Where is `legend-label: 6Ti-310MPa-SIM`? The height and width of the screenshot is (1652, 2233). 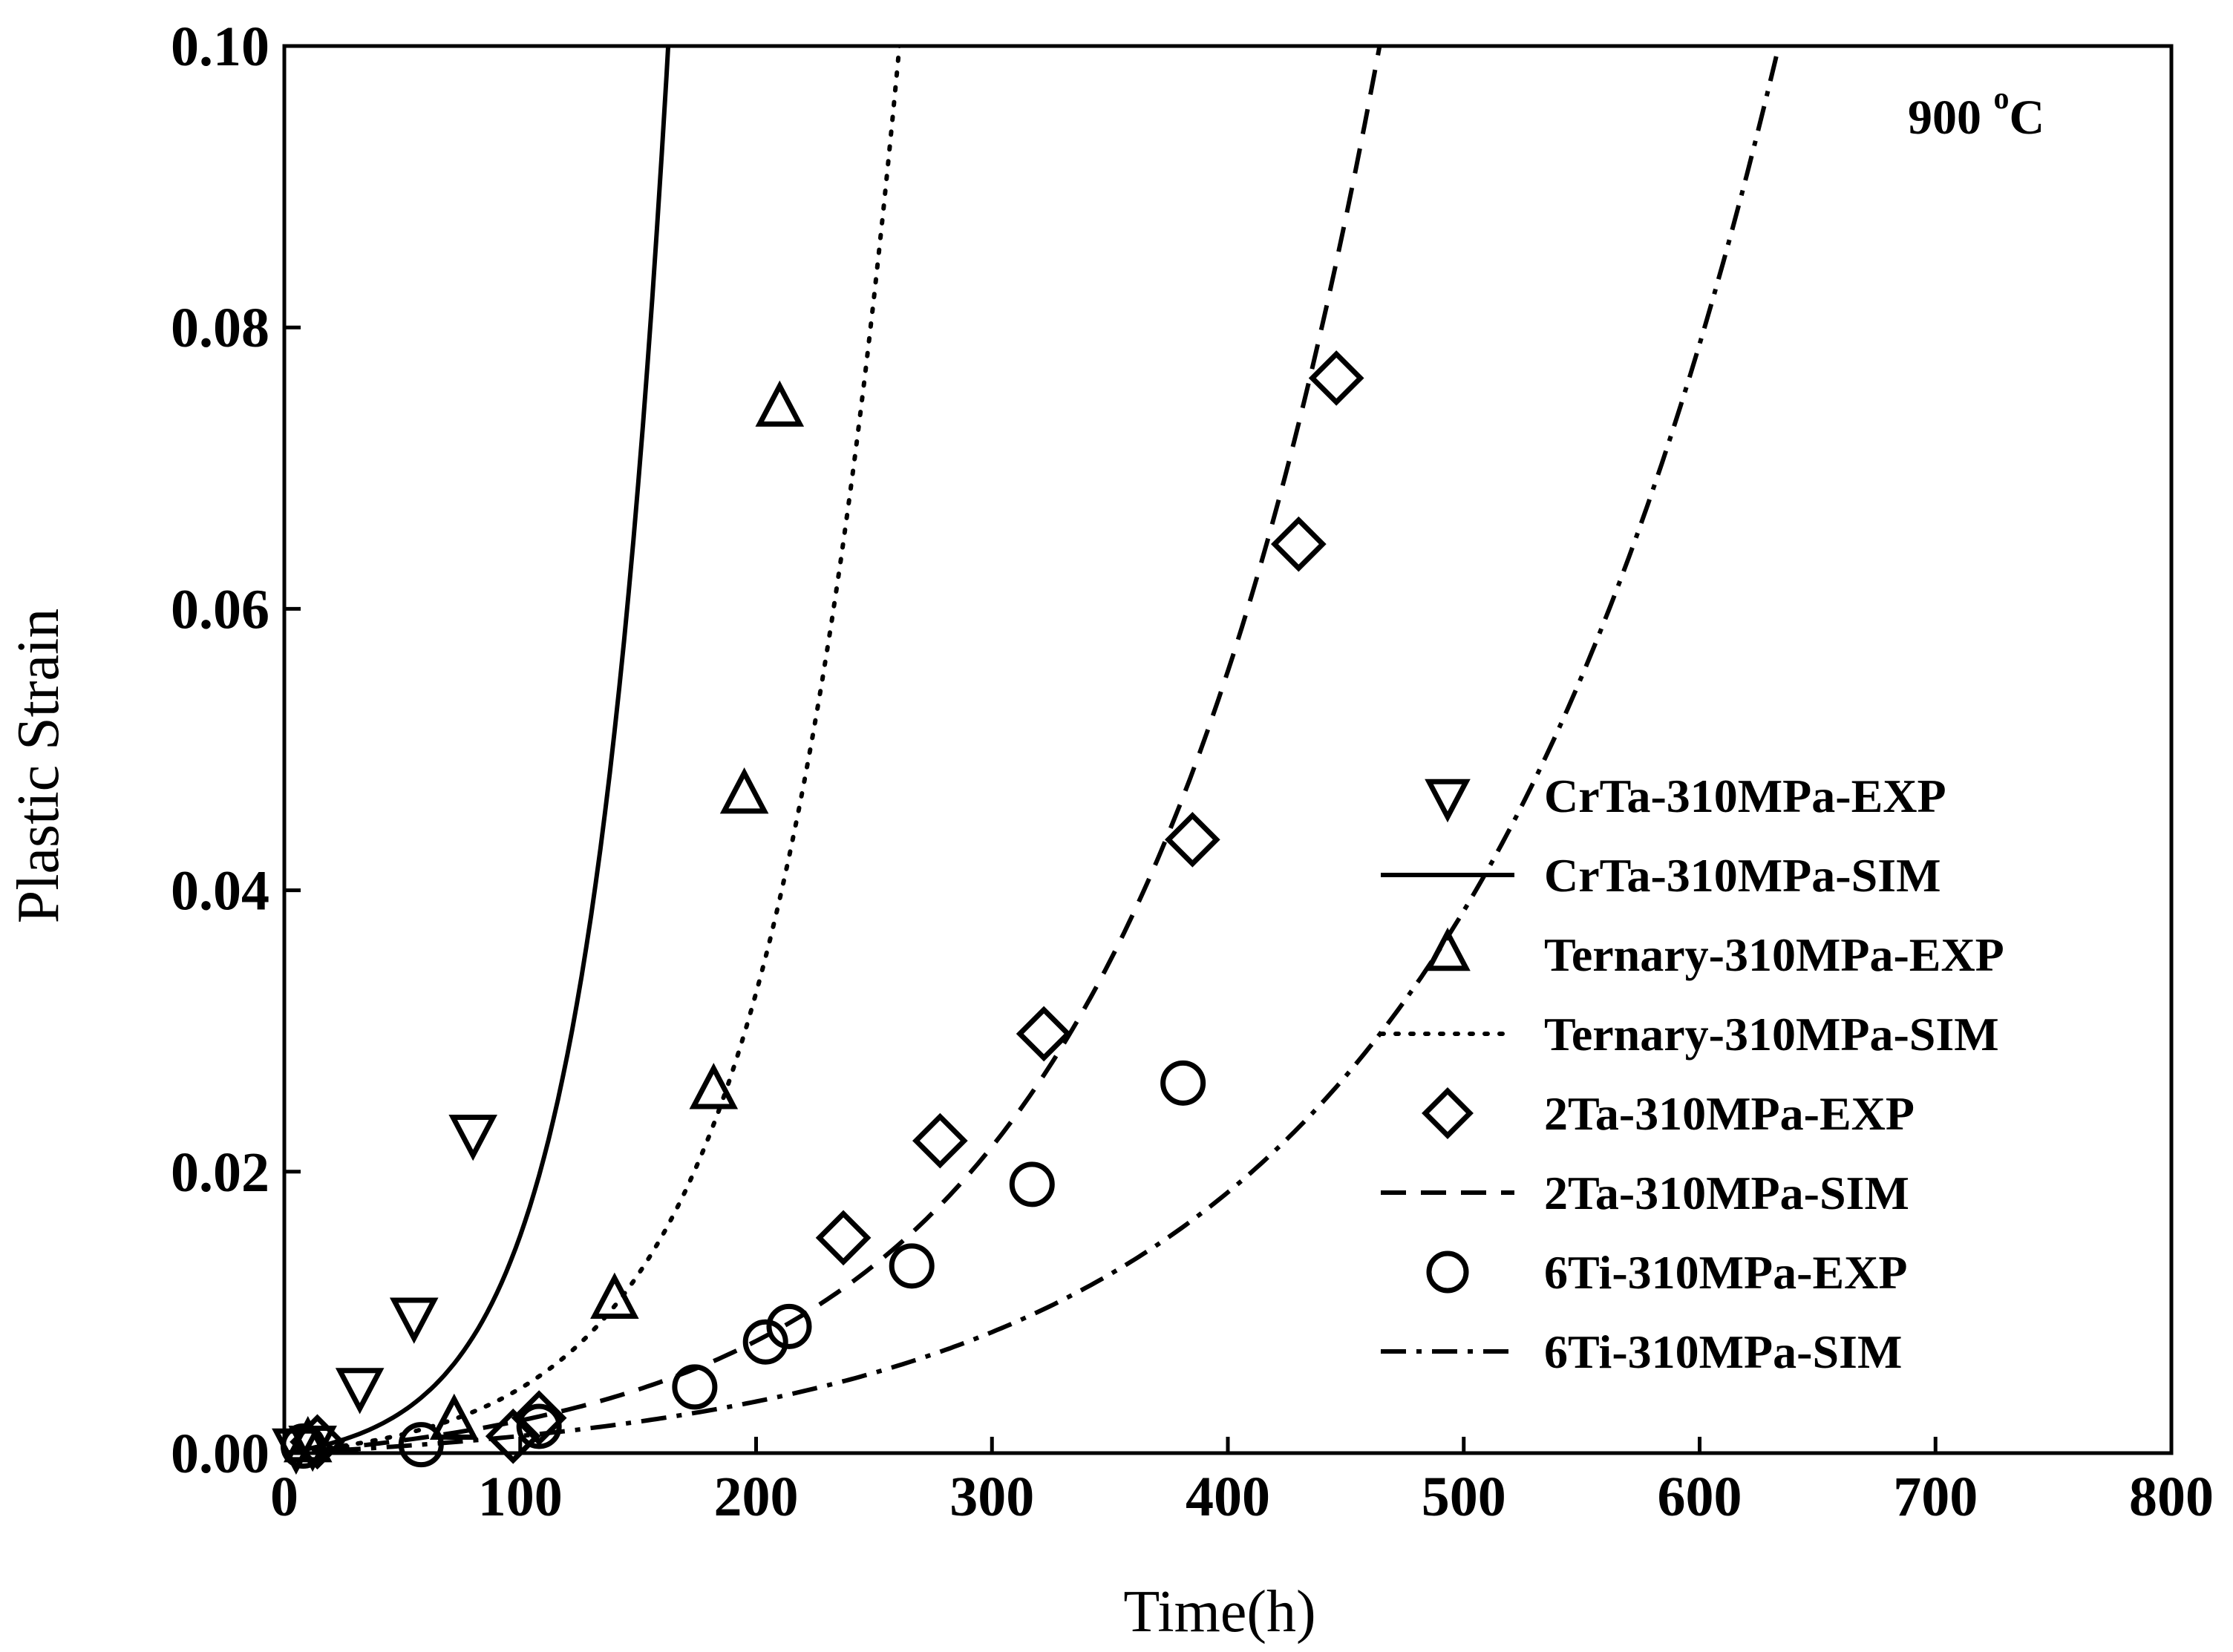 legend-label: 6Ti-310MPa-SIM is located at coordinates (1723, 1351).